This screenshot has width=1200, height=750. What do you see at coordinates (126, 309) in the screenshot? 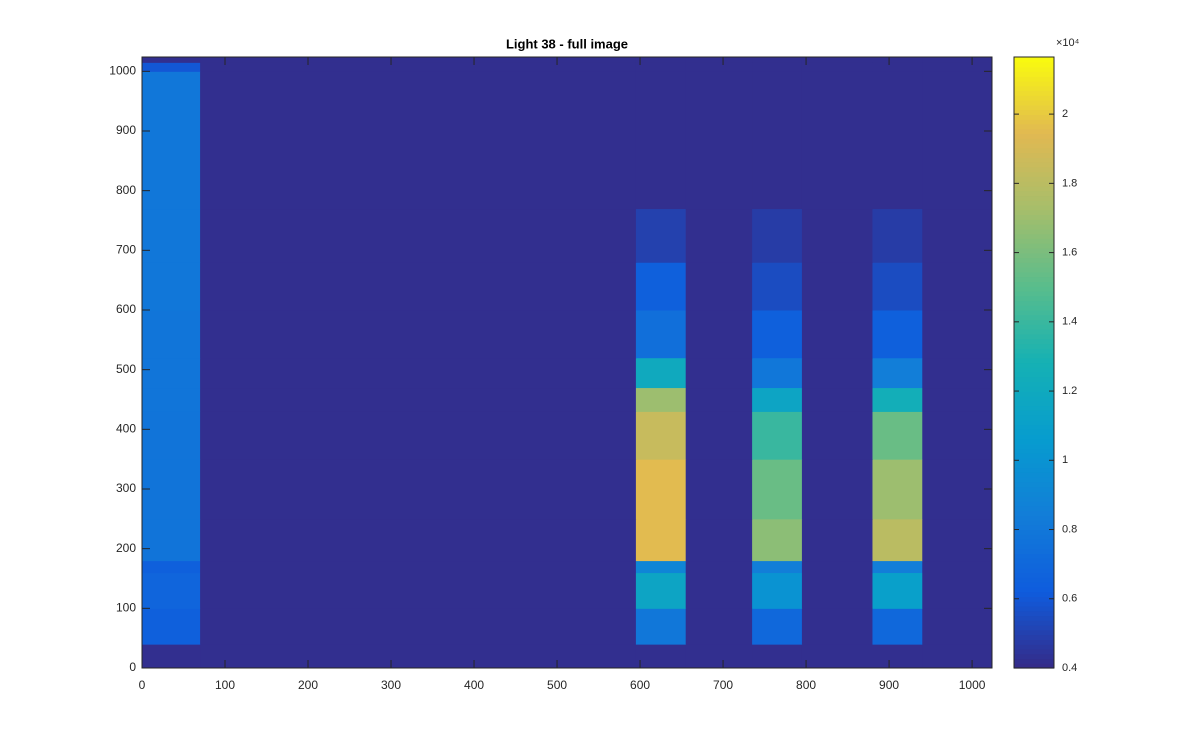
I see `y-tick-label: 600` at bounding box center [126, 309].